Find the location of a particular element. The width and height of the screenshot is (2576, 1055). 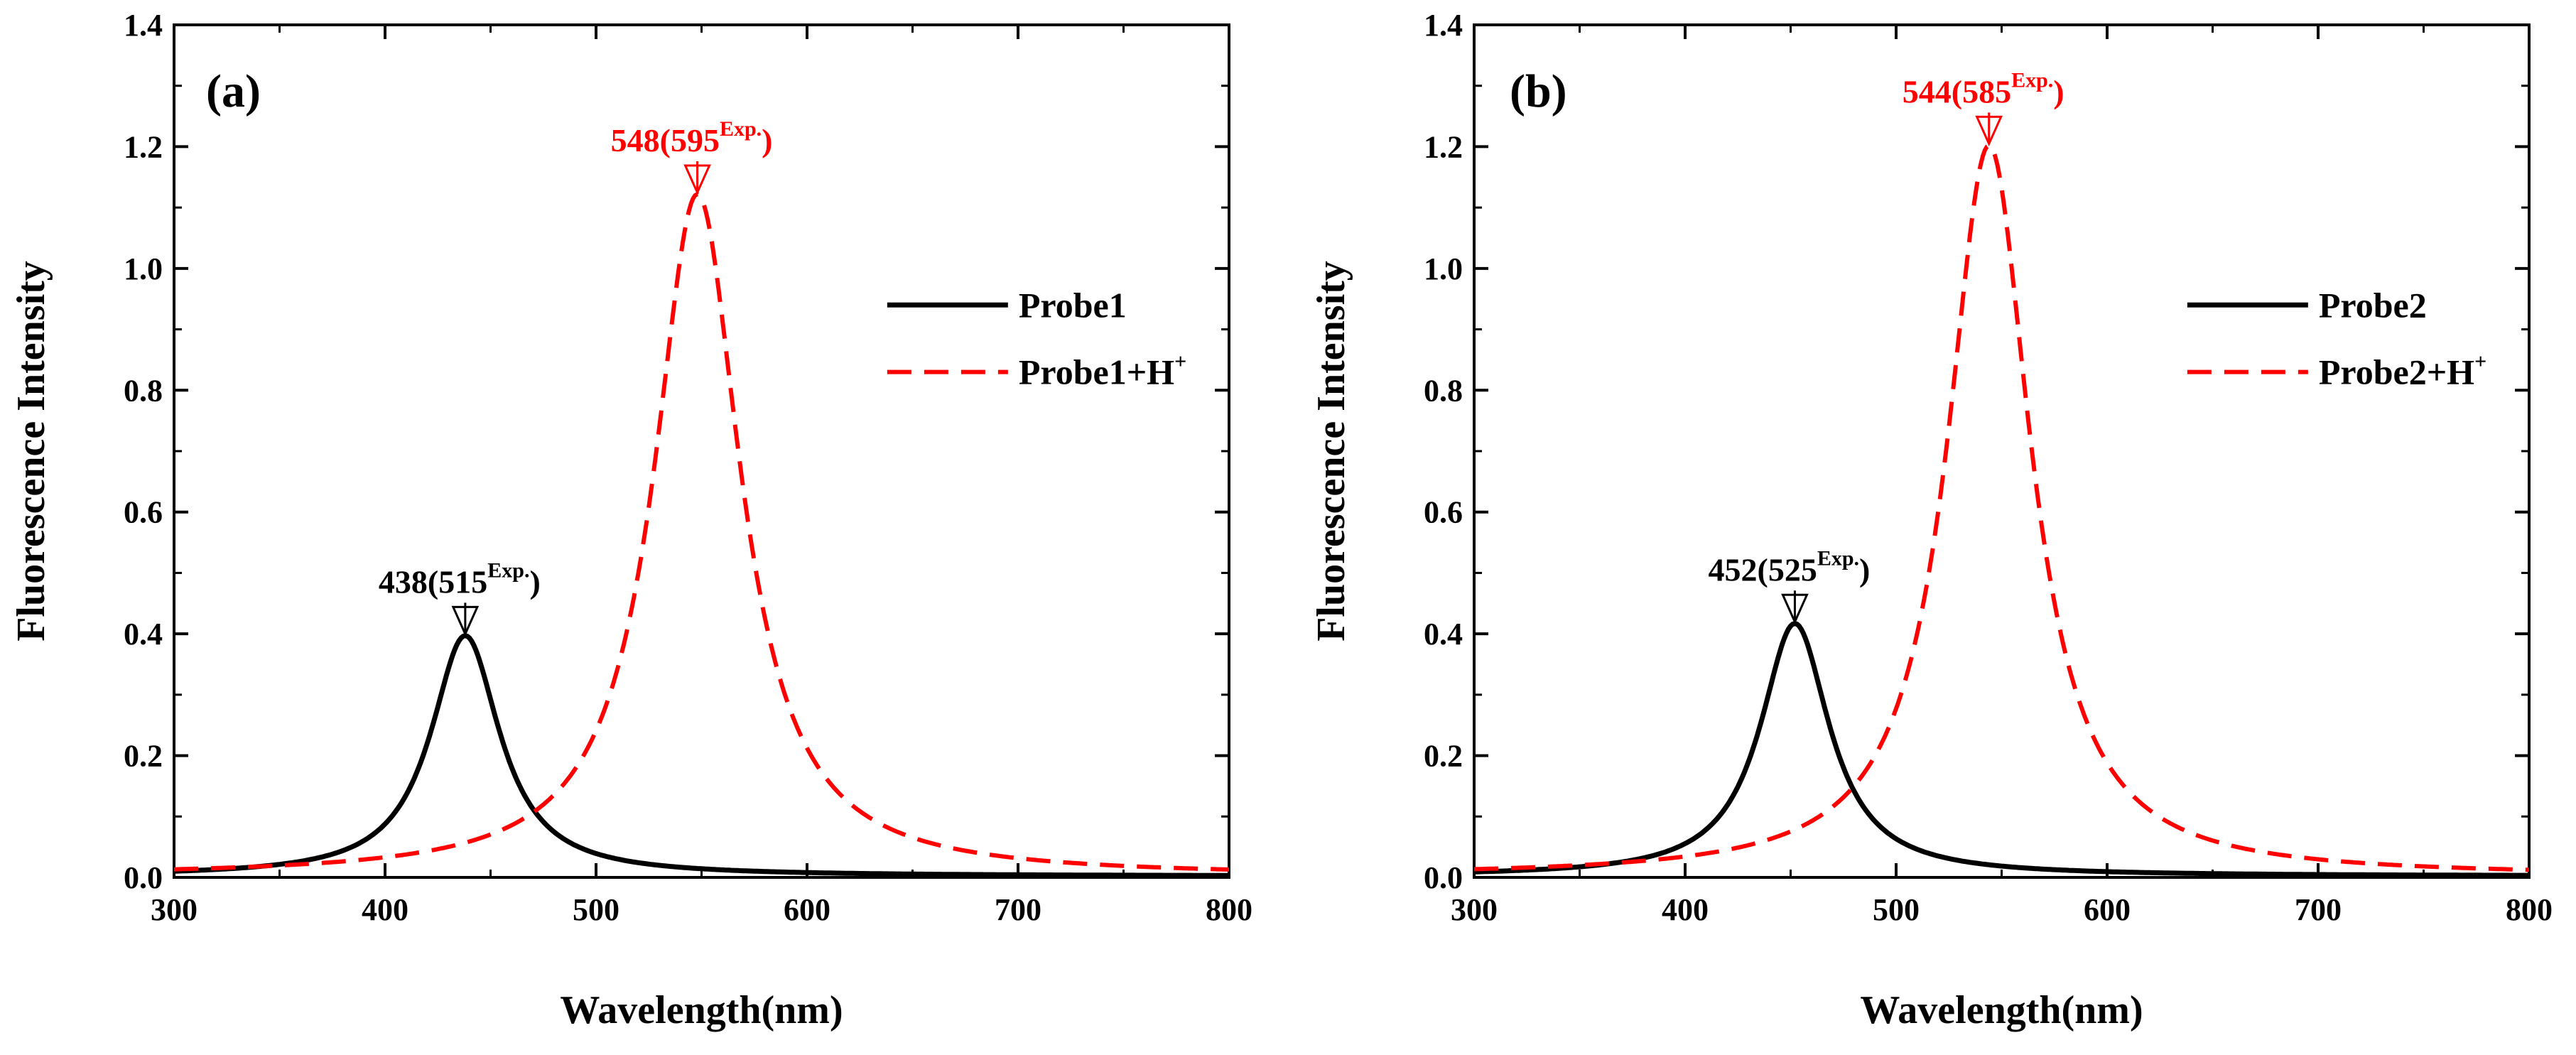

legend-label-main: Probe2 is located at coordinates (2373, 305).